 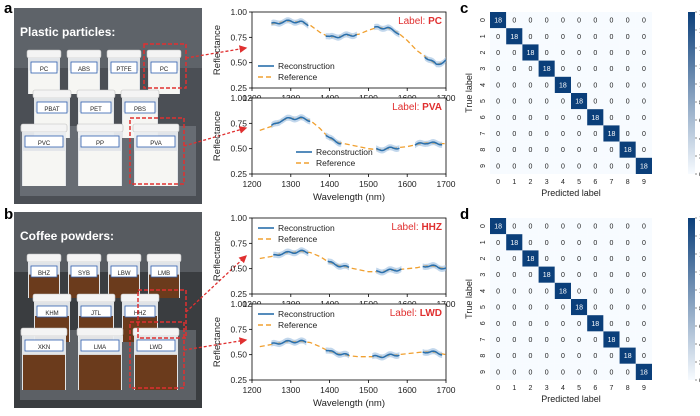 What do you see at coordinates (44, 168) in the screenshot?
I see `bottle-content` at bounding box center [44, 168].